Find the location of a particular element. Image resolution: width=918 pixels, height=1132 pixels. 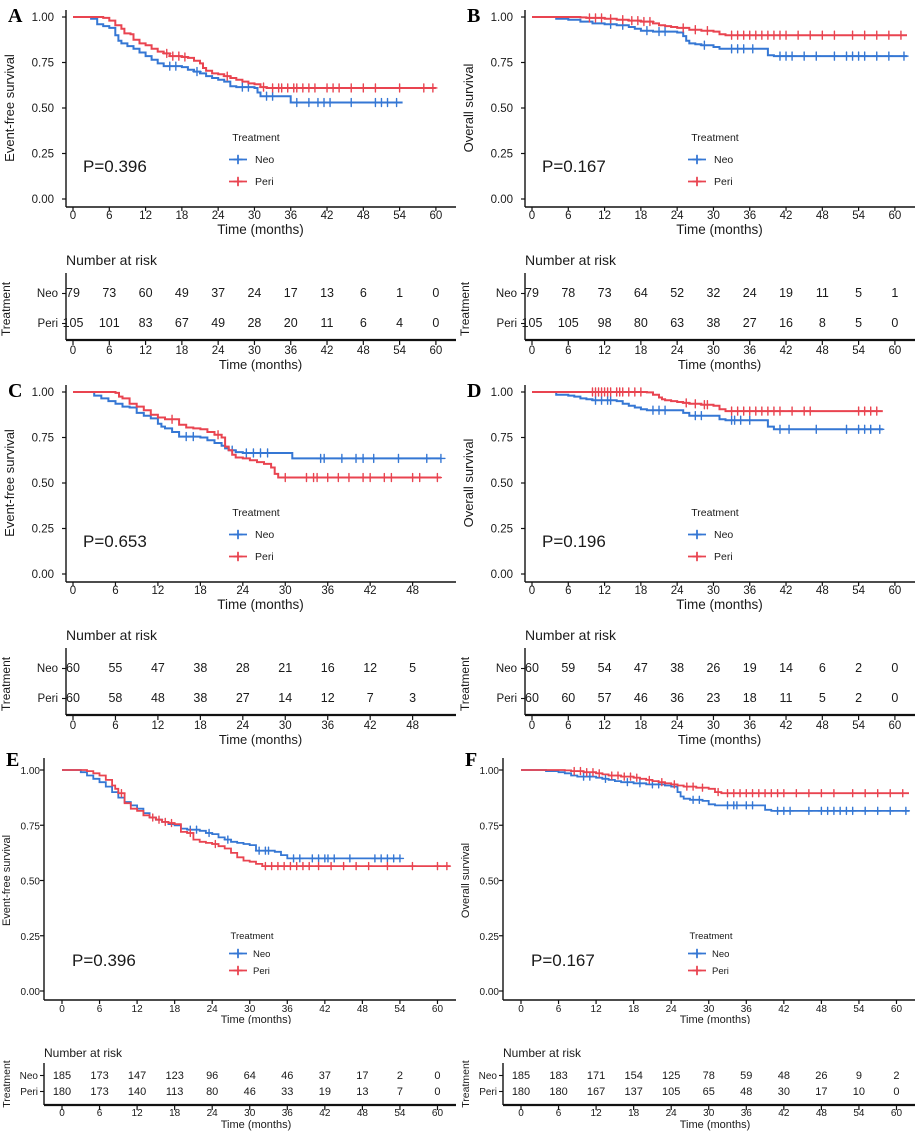

risk-value: 46 is located at coordinates (250, 1092).